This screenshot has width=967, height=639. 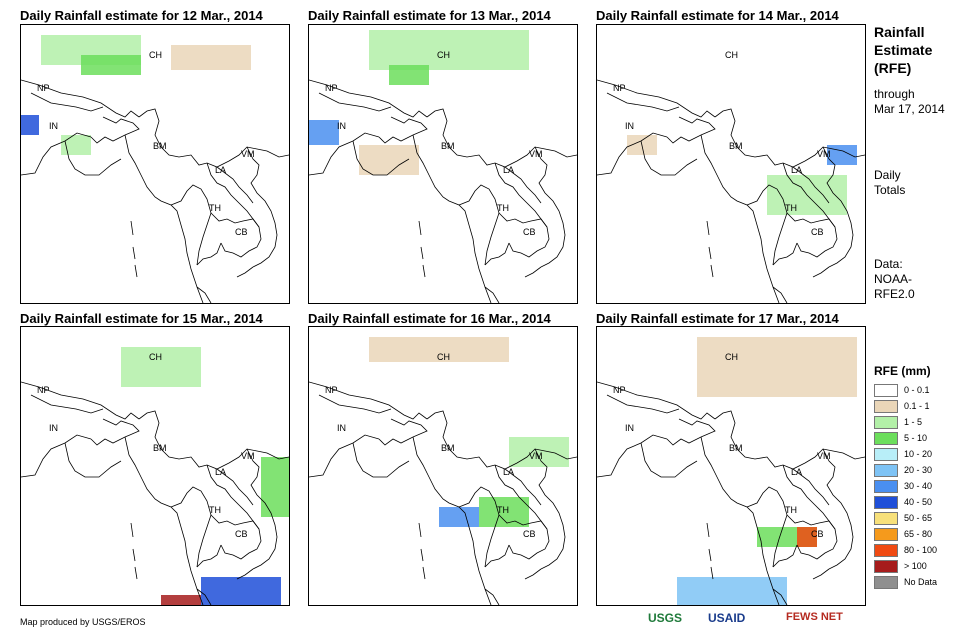 What do you see at coordinates (921, 582) in the screenshot?
I see `legend-label: No Data` at bounding box center [921, 582].